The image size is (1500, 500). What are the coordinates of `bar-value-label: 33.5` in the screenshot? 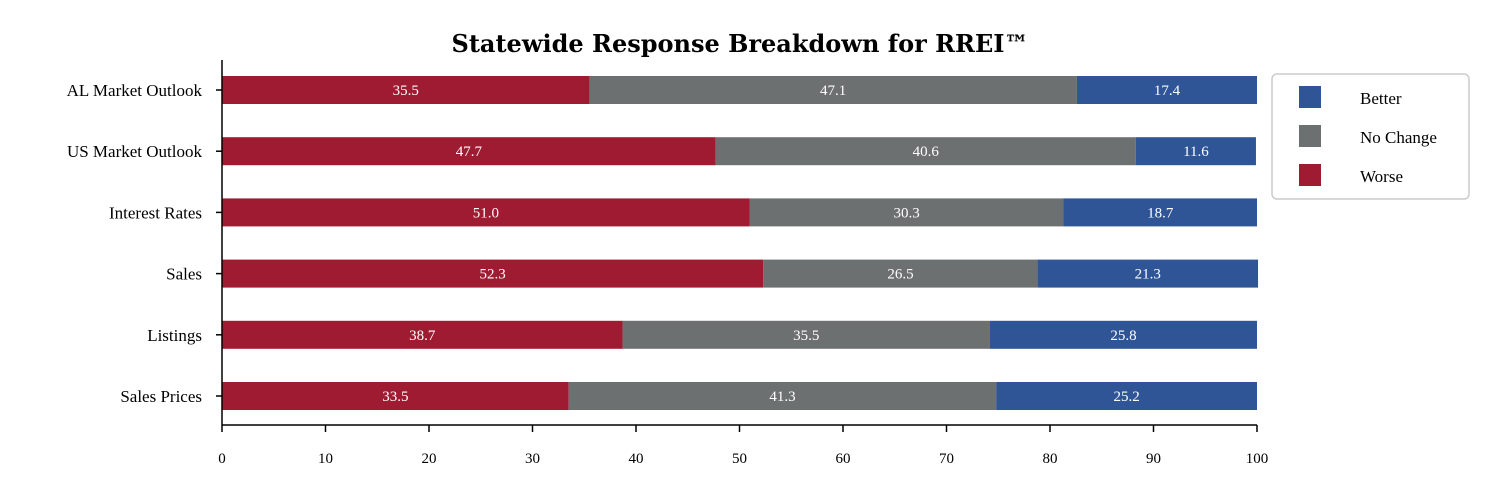 It's located at (395, 397).